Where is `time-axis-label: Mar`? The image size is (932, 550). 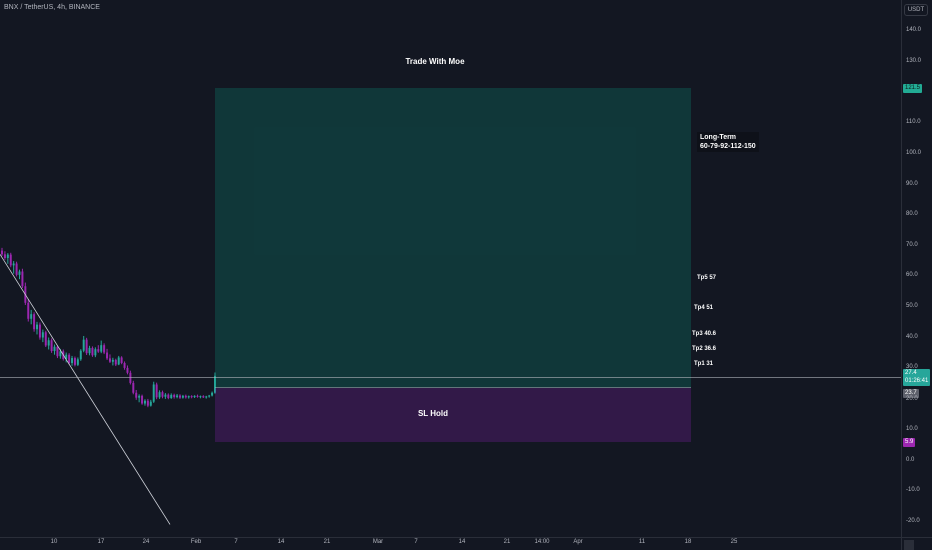 time-axis-label: Mar is located at coordinates (378, 542).